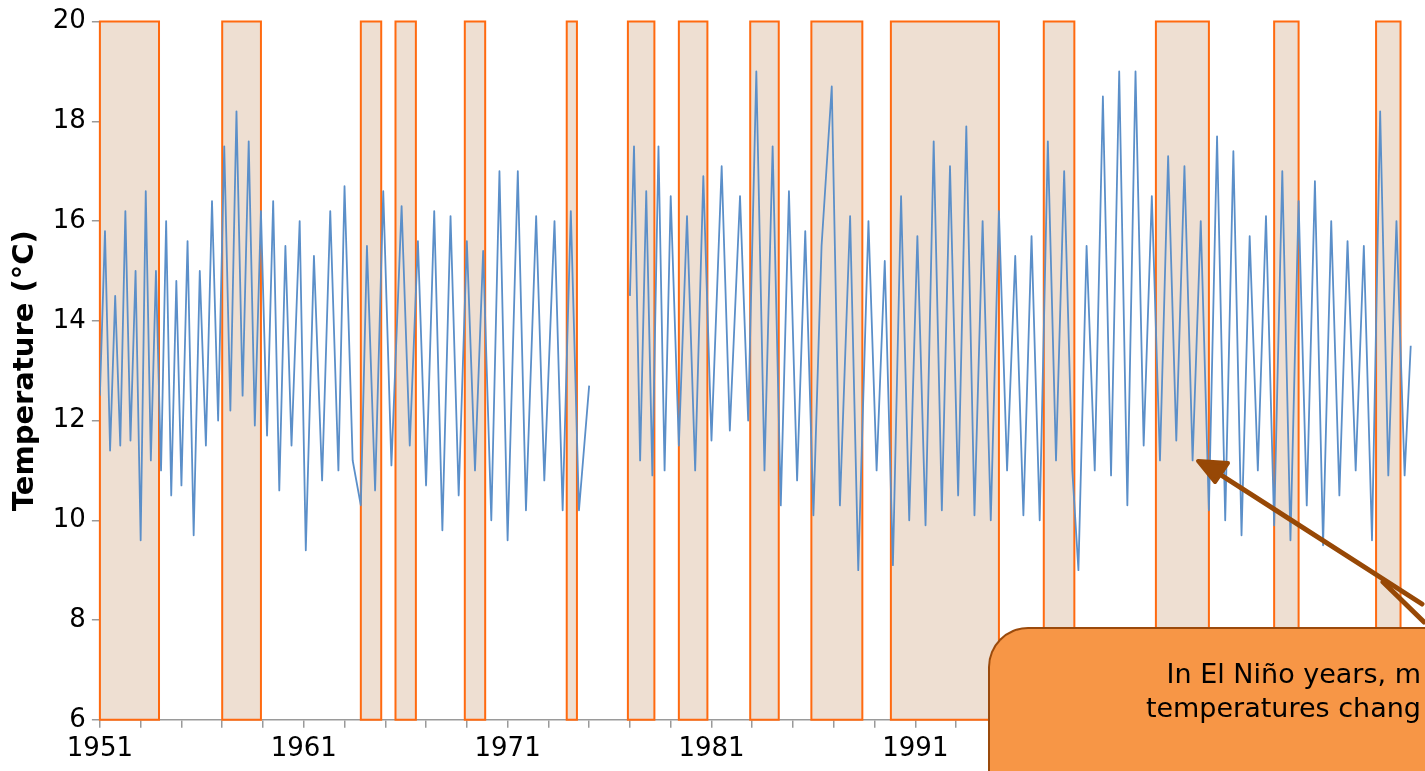 The height and width of the screenshot is (771, 1425). Describe the element at coordinates (69, 418) in the screenshot. I see `y-tick-label: 12` at that location.